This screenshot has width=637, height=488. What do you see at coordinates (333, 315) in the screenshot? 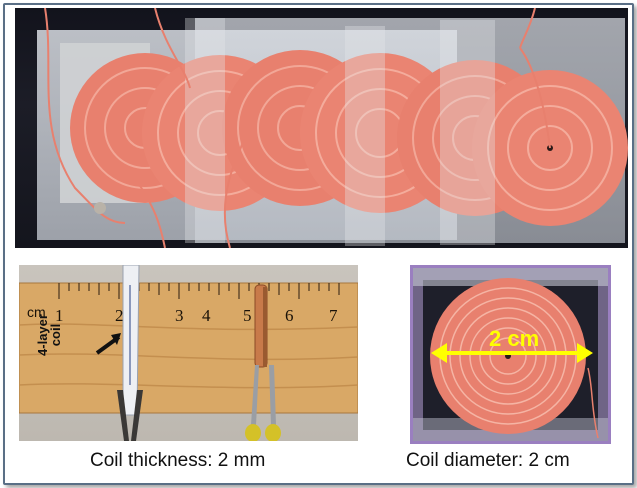
I see `ruler-number: 7` at bounding box center [333, 315].